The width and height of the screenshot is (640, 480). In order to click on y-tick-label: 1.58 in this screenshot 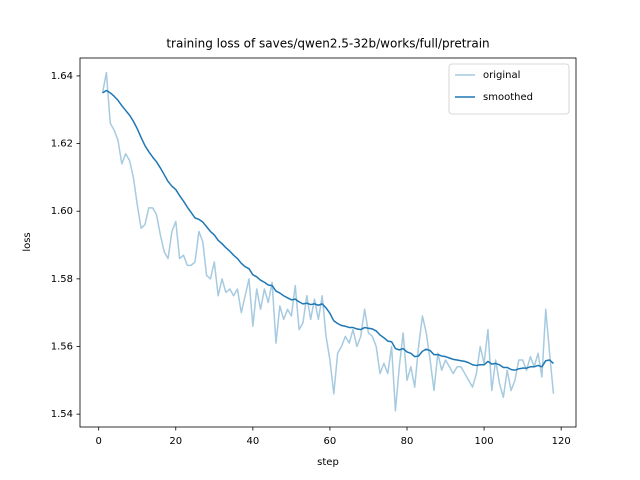, I will do `click(62, 279)`.